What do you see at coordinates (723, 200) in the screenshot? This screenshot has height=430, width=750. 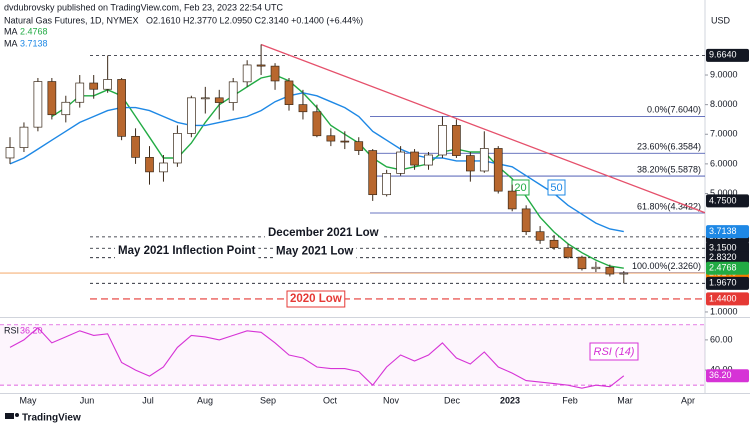 I see `level-label: 4.7500` at bounding box center [723, 200].